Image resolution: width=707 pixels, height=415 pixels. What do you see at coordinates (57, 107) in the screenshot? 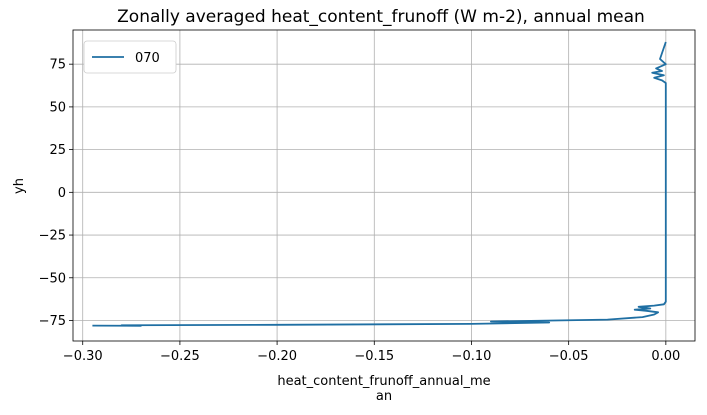
I see `y-tick-label: 50` at bounding box center [57, 107].